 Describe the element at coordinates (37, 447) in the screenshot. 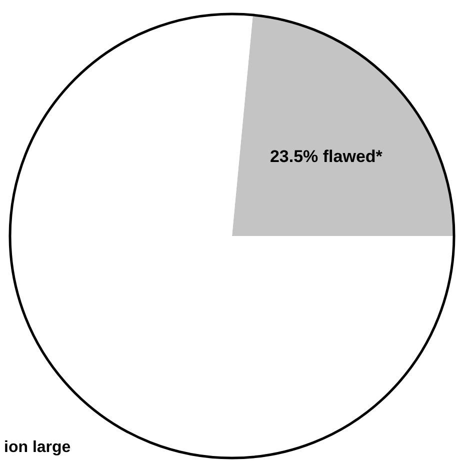

I see `text: ion large` at that location.